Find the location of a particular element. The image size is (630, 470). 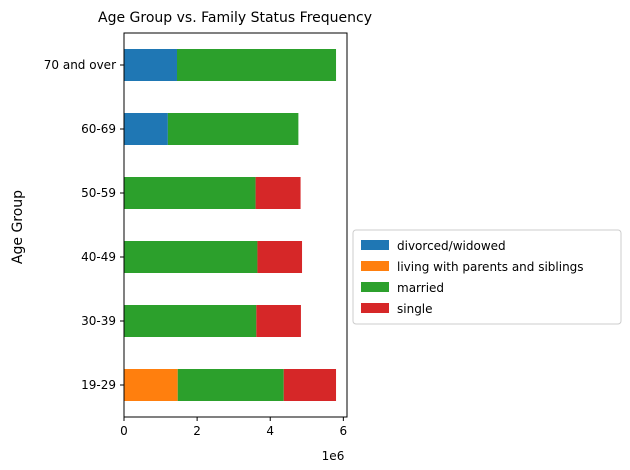

x-tick-label: 4 is located at coordinates (270, 431).